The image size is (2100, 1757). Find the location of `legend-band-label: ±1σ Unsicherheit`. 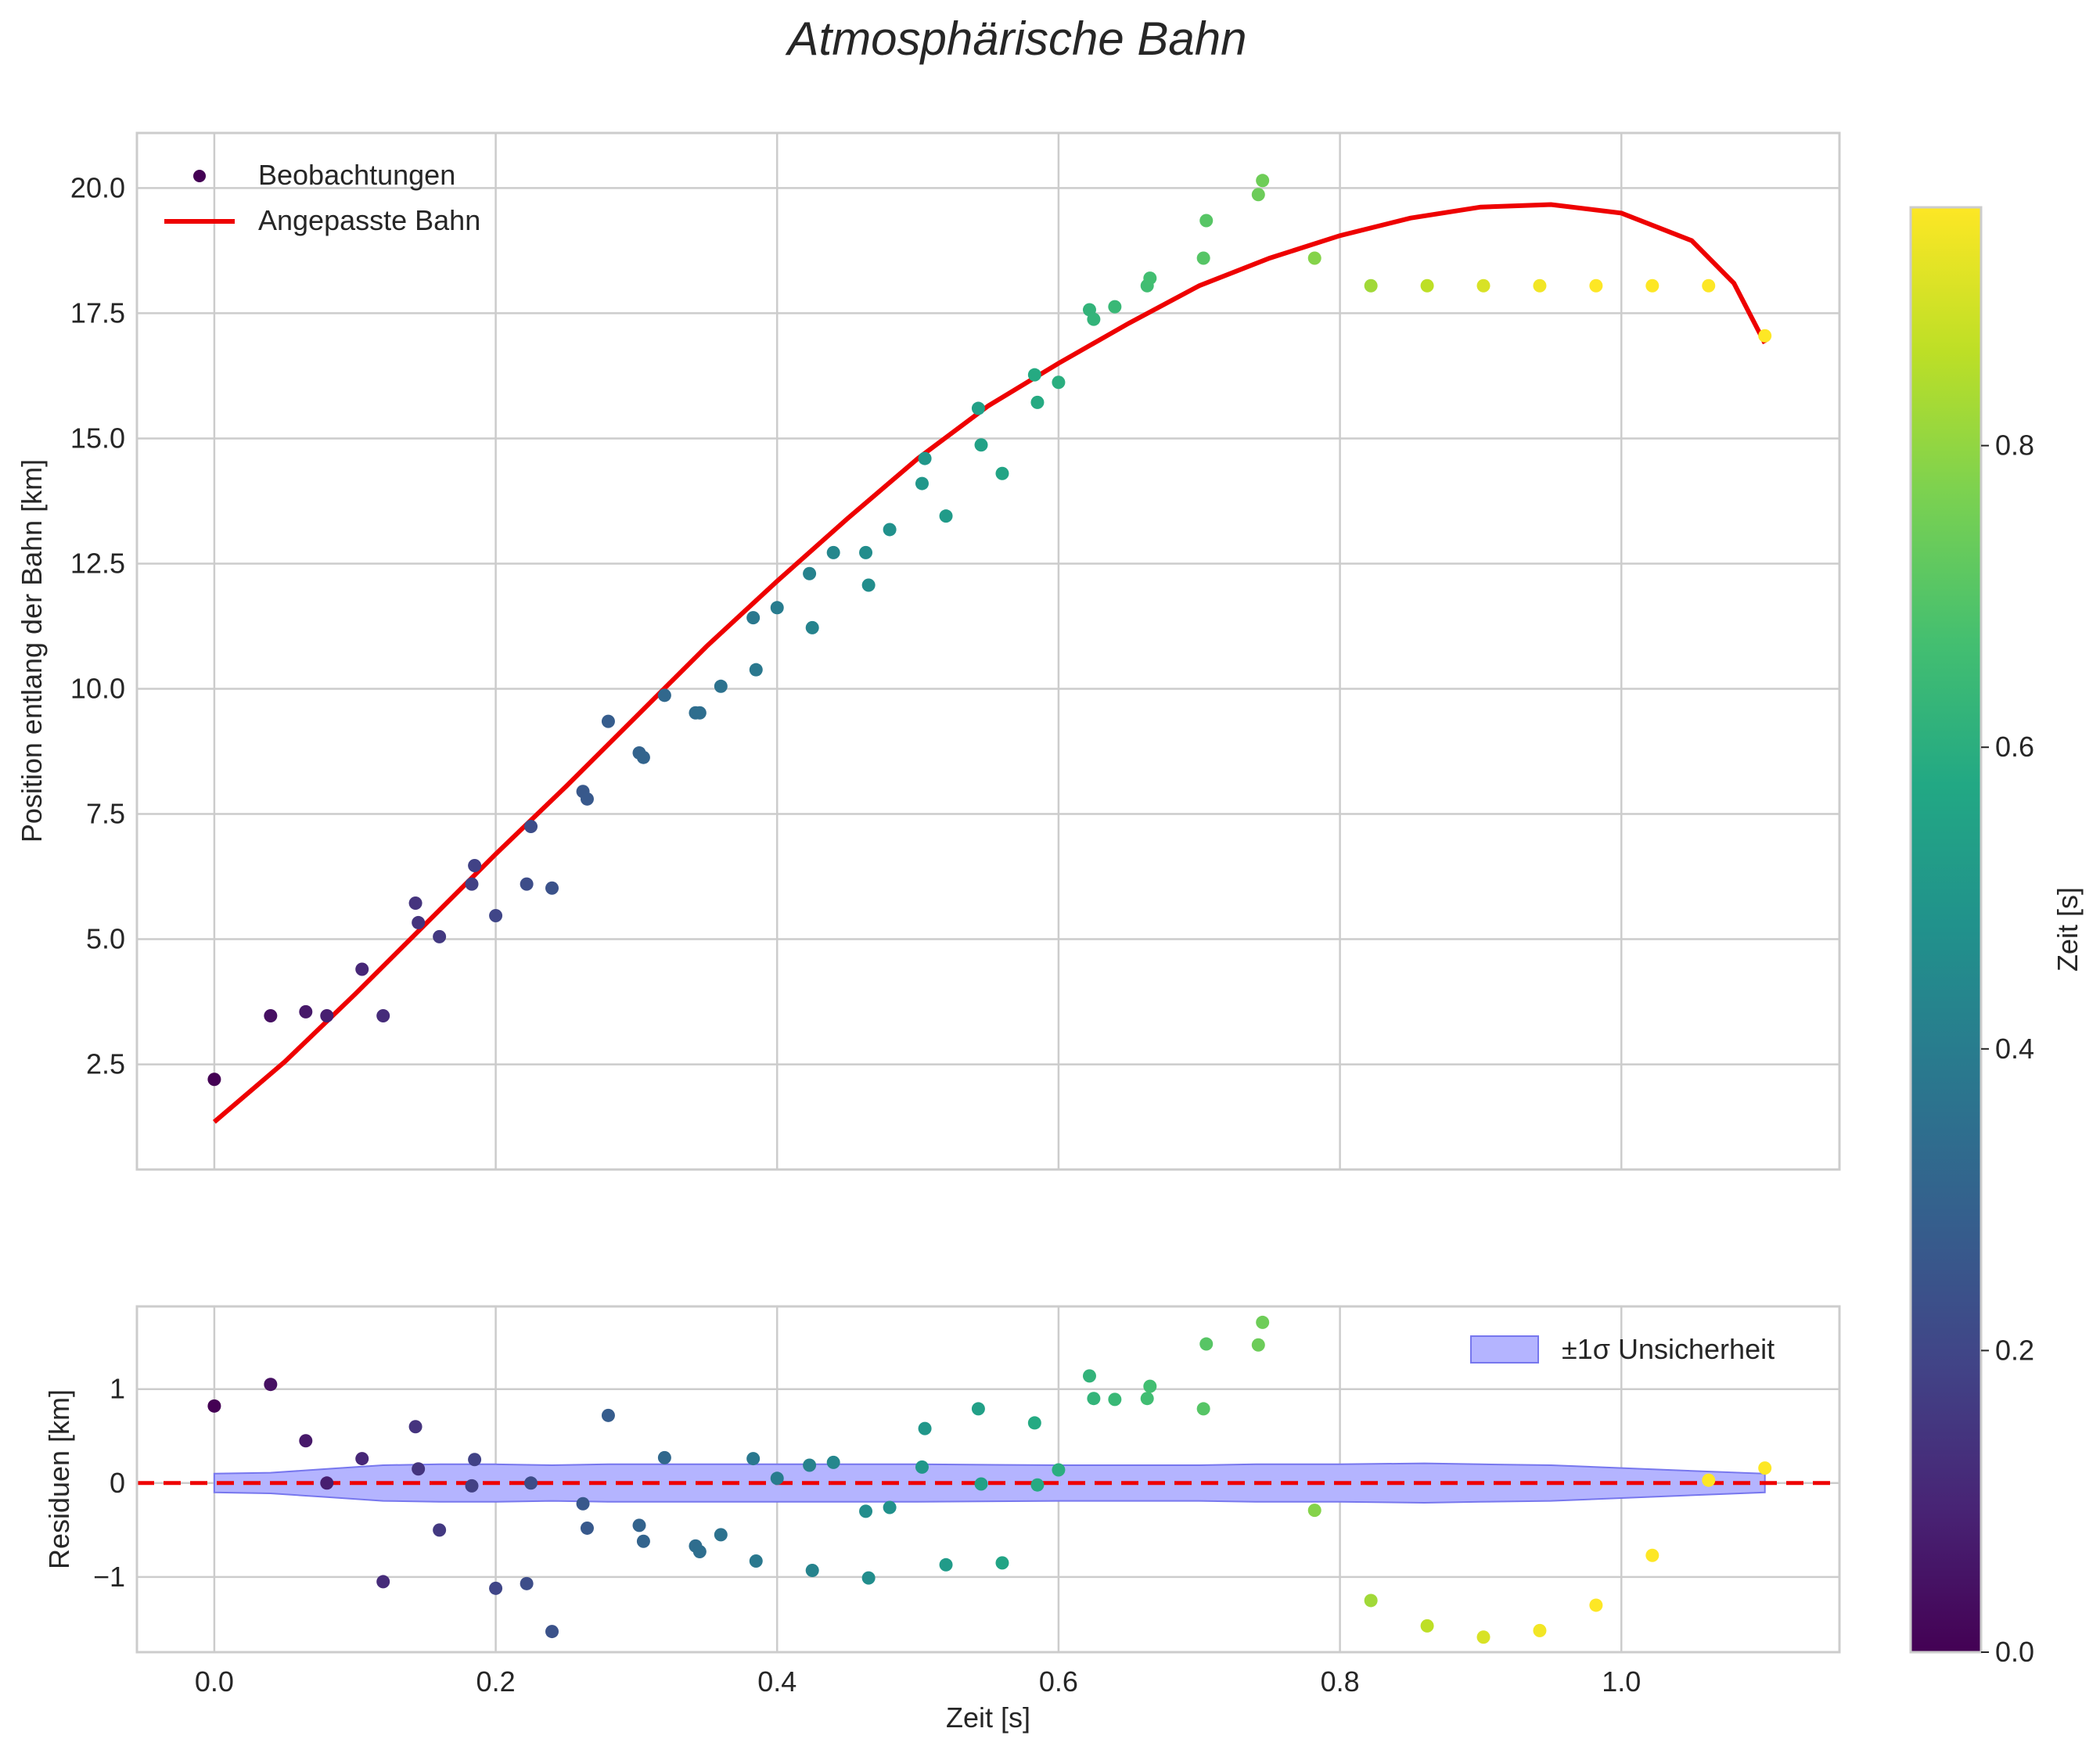

legend-band-label: ±1σ Unsicherheit is located at coordinates (1668, 1349).